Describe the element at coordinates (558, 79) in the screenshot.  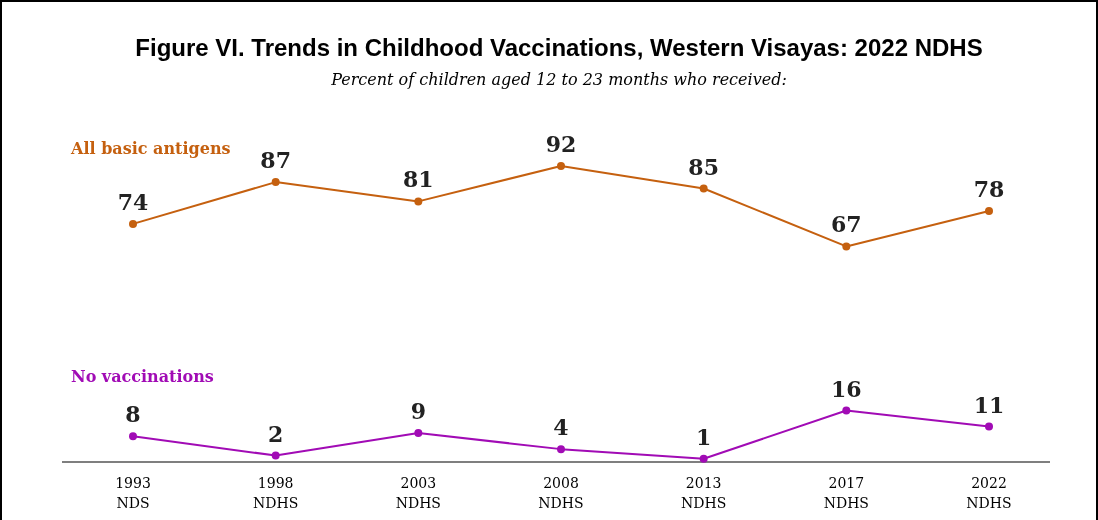
I see `chart-subtitle: Percent of children aged 12 to 23 months who received:` at that location.